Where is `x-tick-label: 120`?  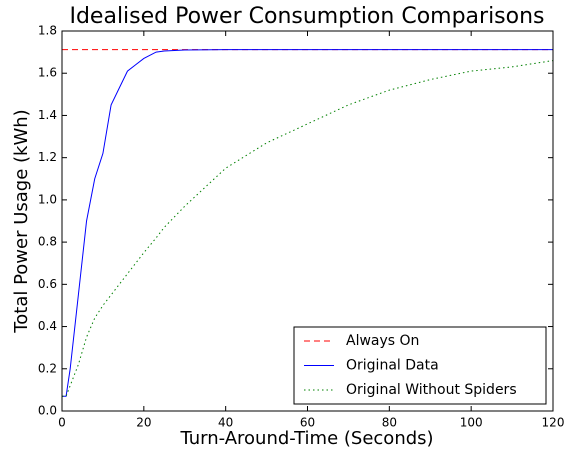
x-tick-label: 120 is located at coordinates (553, 423).